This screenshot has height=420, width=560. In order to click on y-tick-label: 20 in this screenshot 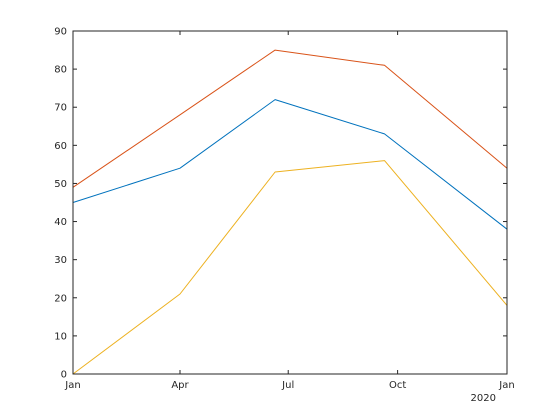, I will do `click(60, 298)`.